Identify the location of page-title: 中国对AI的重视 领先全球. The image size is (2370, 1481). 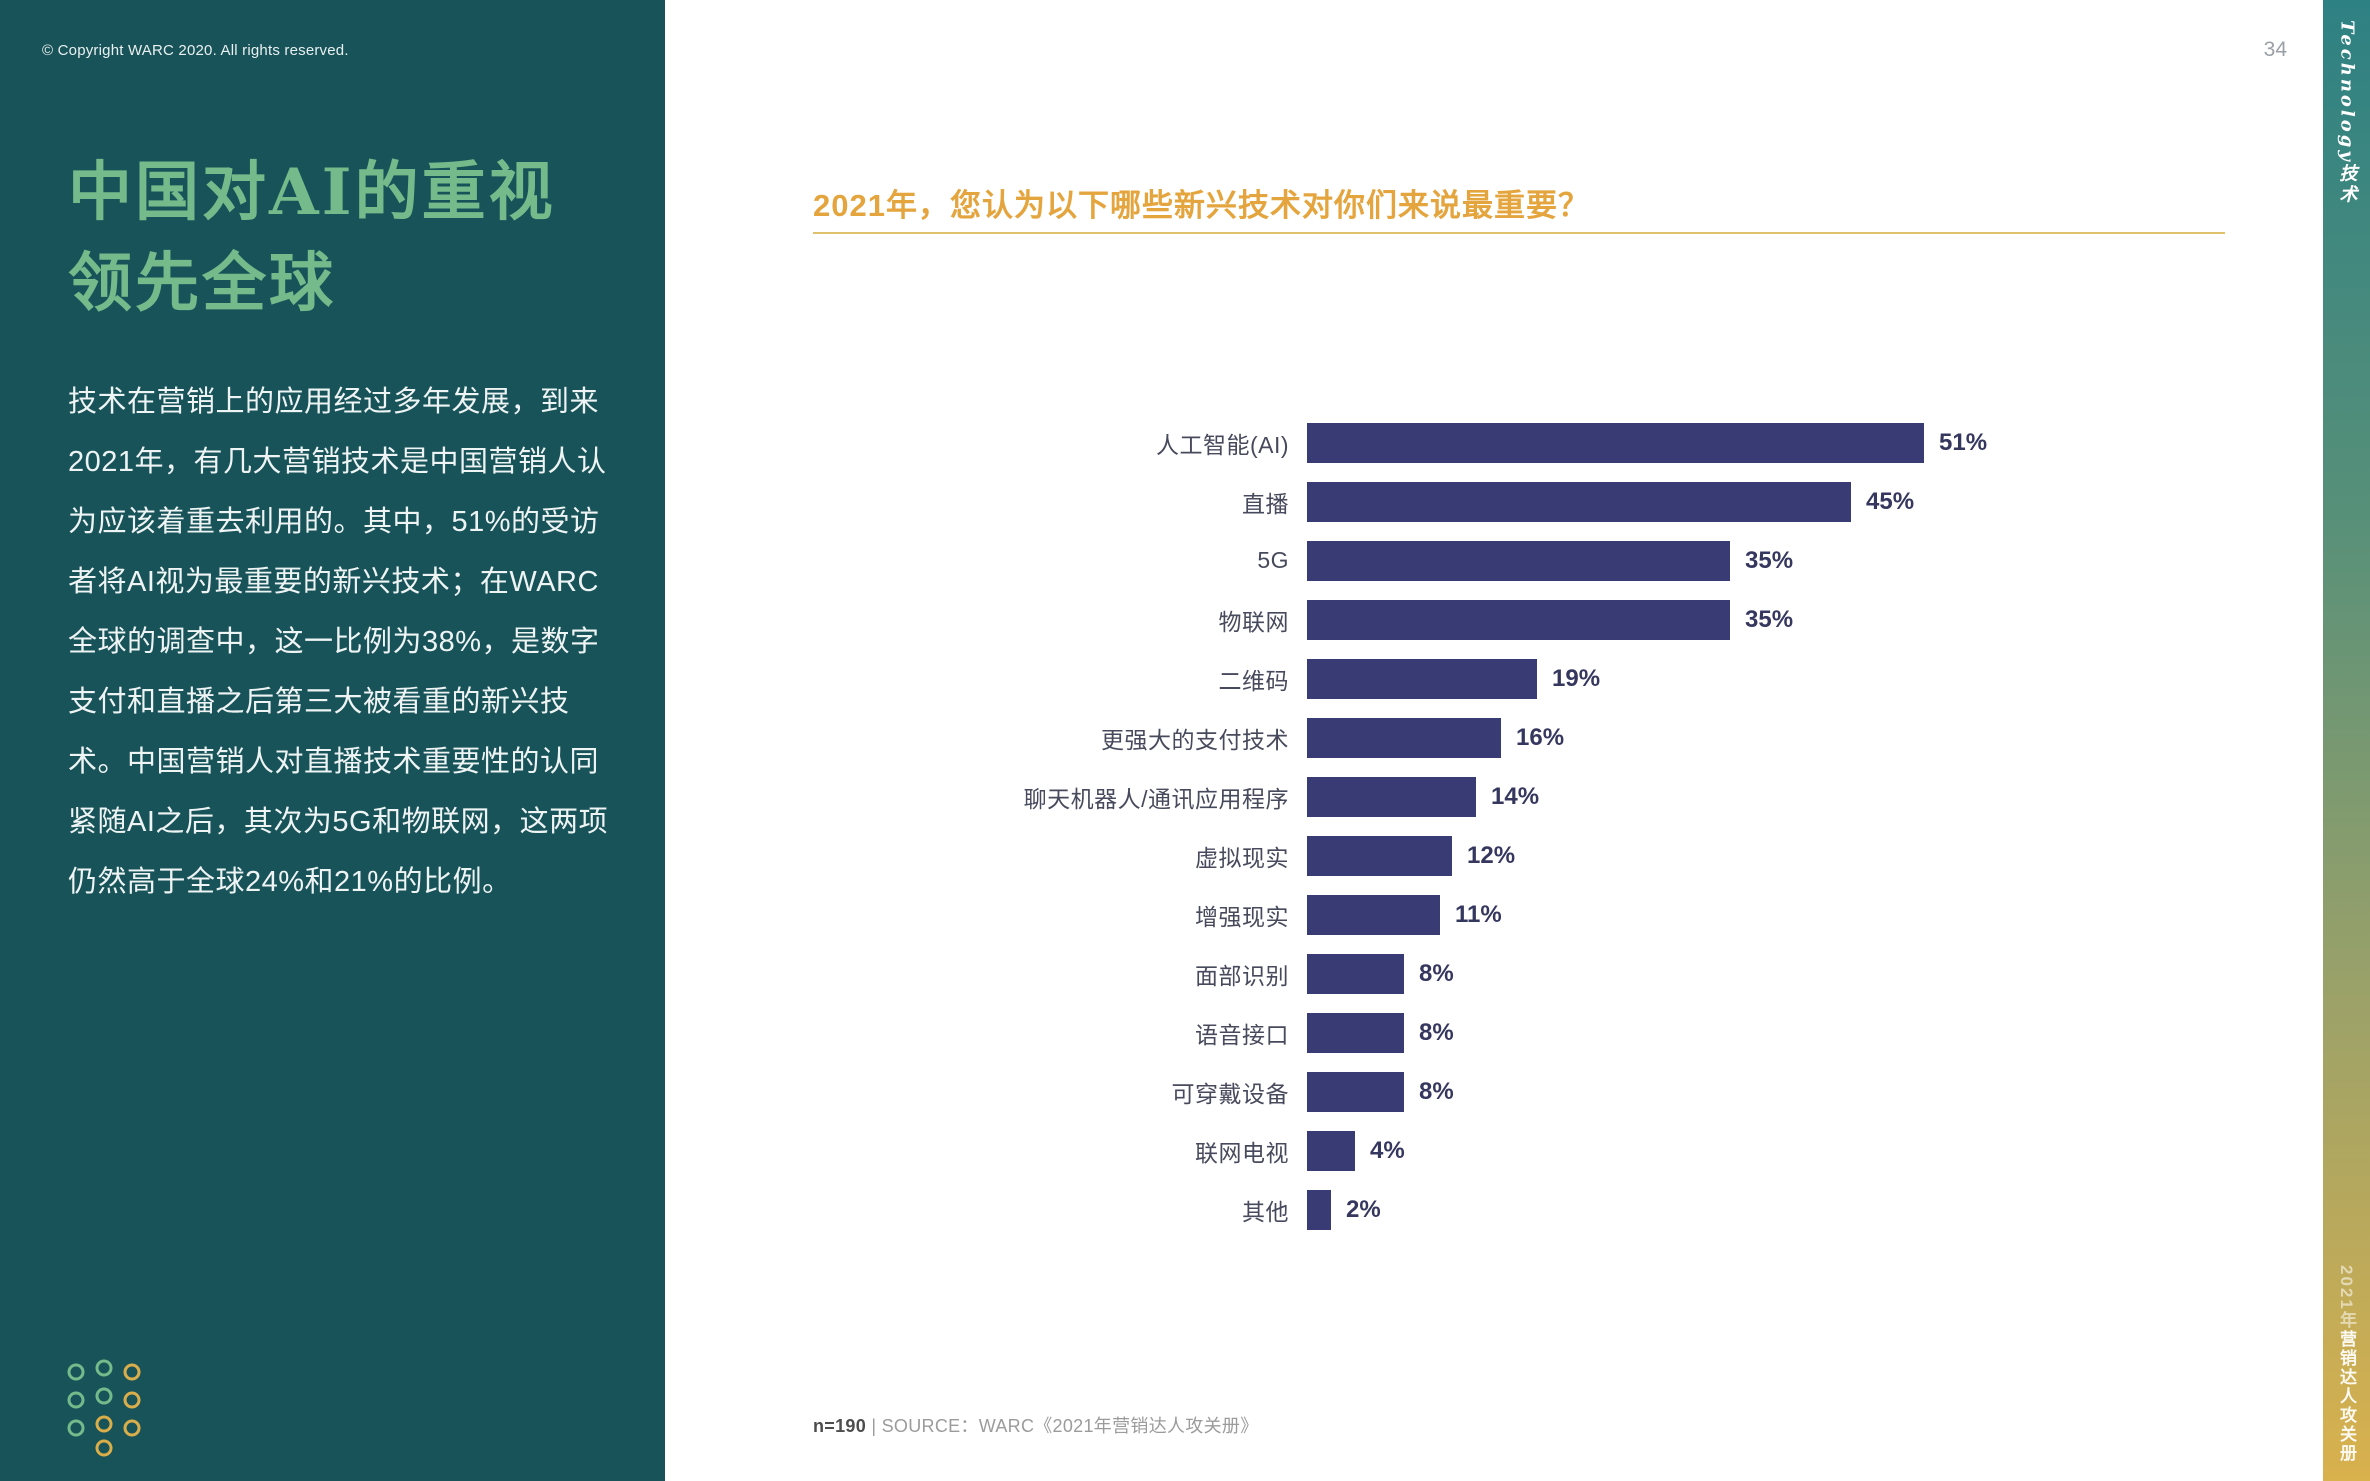
(312, 239).